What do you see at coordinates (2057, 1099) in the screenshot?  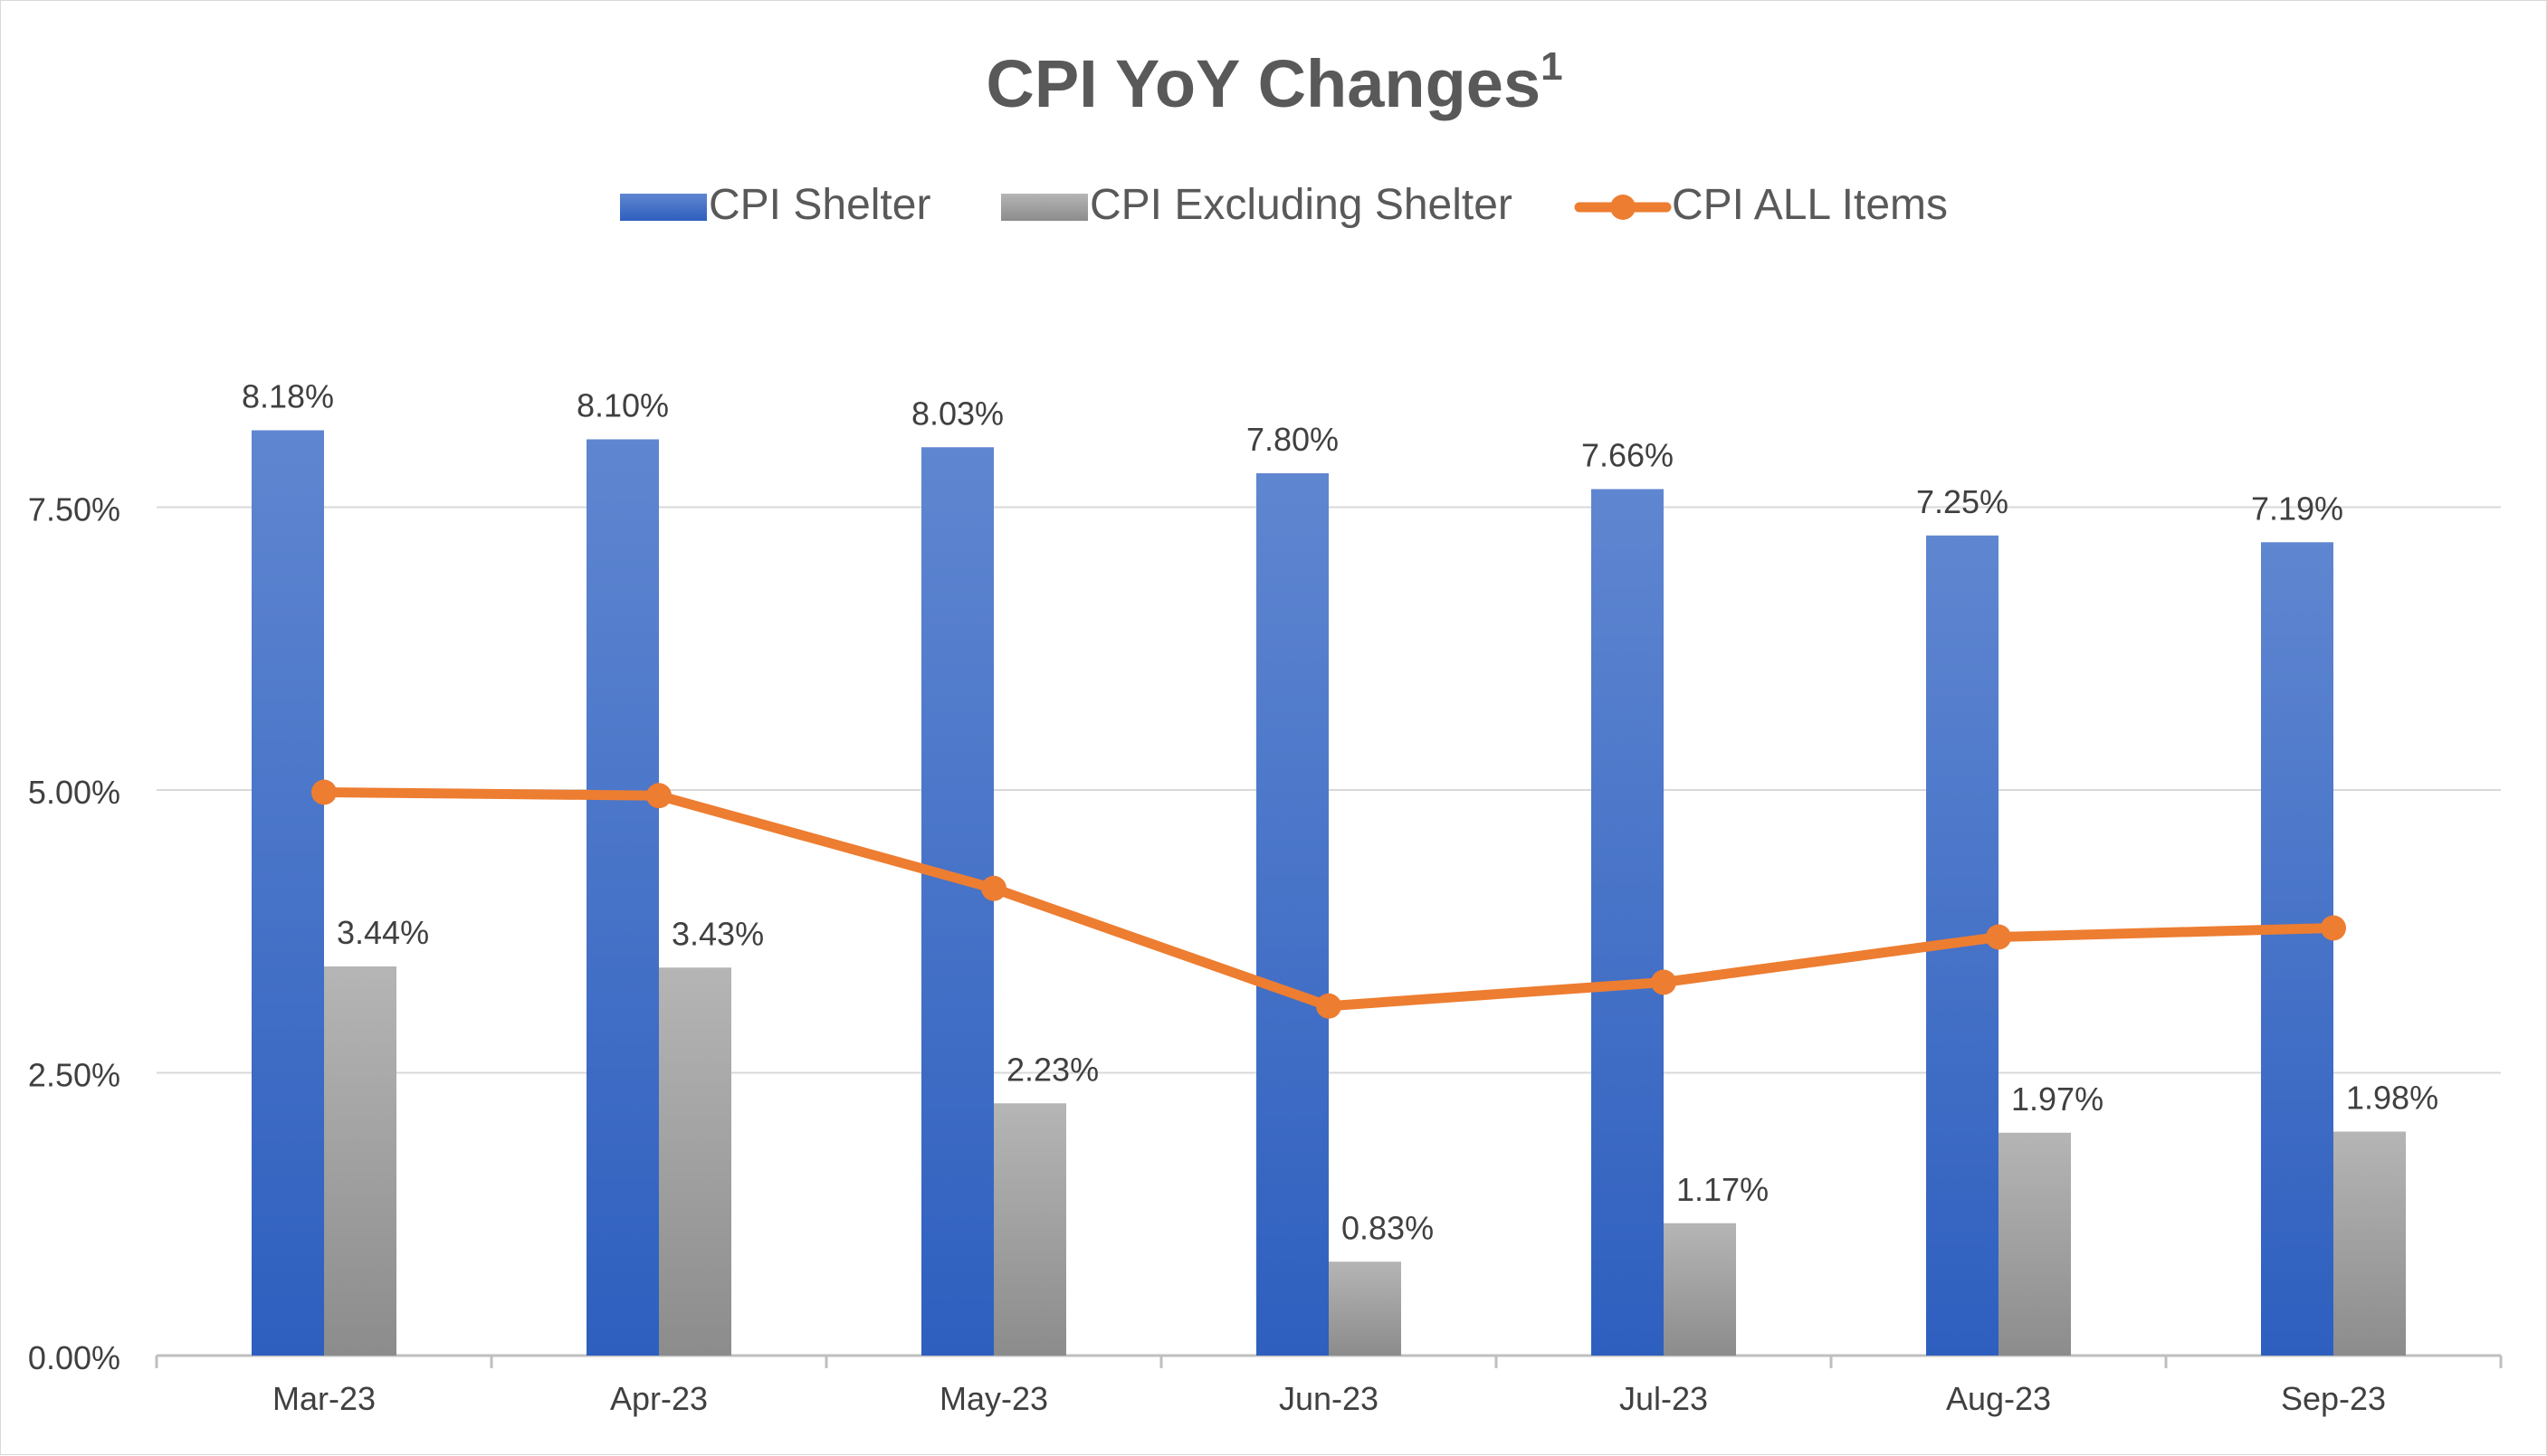 I see `data-label-cpi-excluding-shelter: 1.97%` at bounding box center [2057, 1099].